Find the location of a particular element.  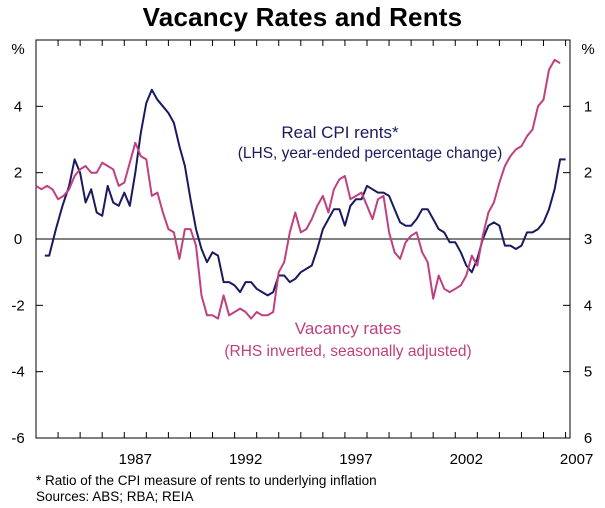

left-unit-label: % is located at coordinates (17, 49).